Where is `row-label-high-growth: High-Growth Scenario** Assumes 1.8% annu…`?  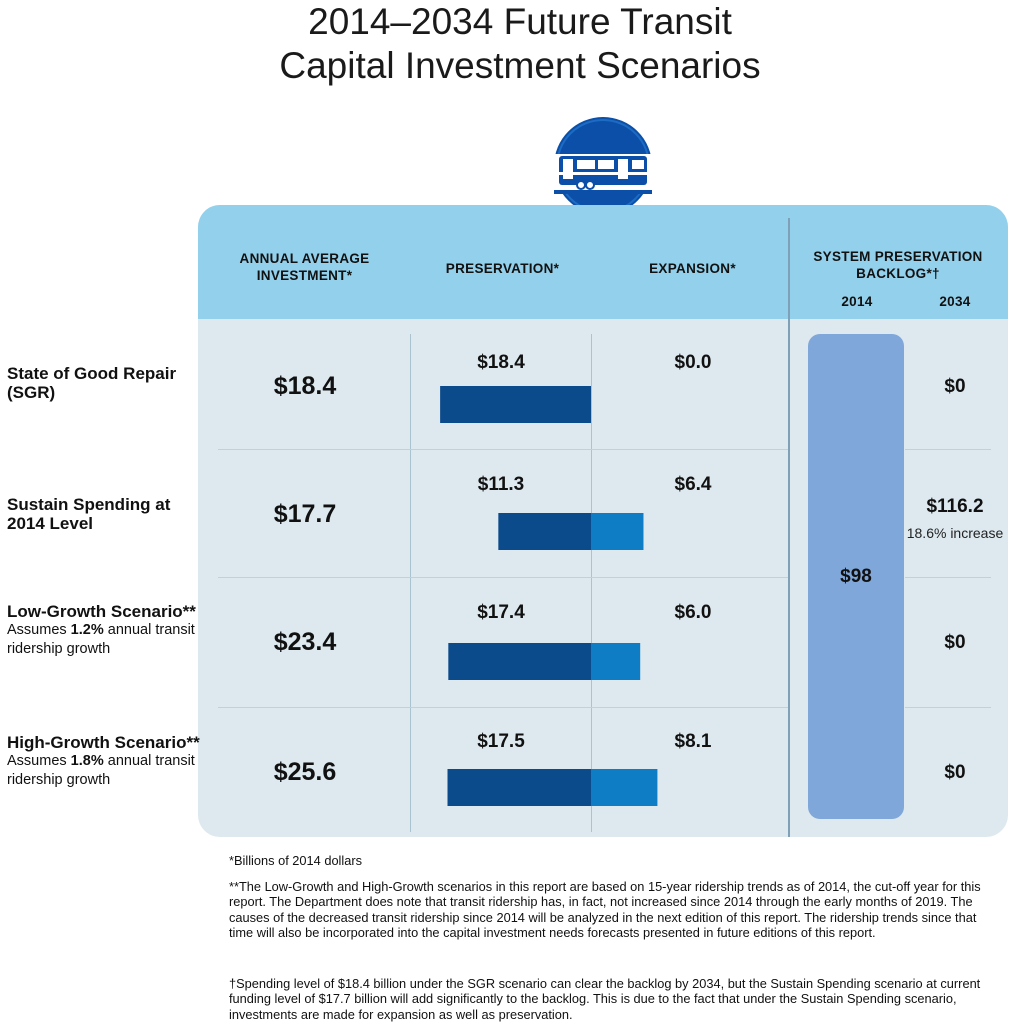
row-label-high-growth: High-Growth Scenario** Assumes 1.8% annu… is located at coordinates (107, 761).